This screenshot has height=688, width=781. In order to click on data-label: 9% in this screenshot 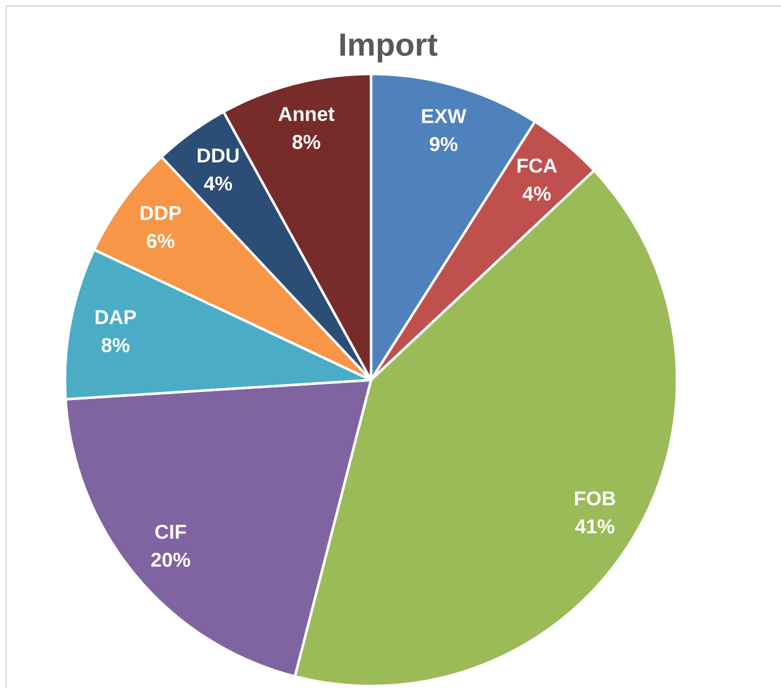, I will do `click(444, 144)`.